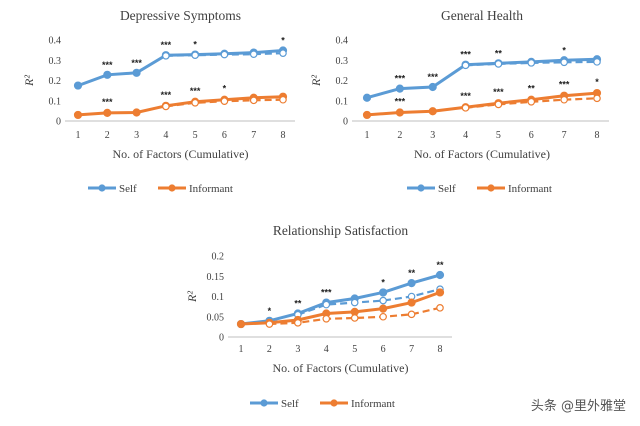  I want to click on y-tick-label: 0.05, so click(216, 317).